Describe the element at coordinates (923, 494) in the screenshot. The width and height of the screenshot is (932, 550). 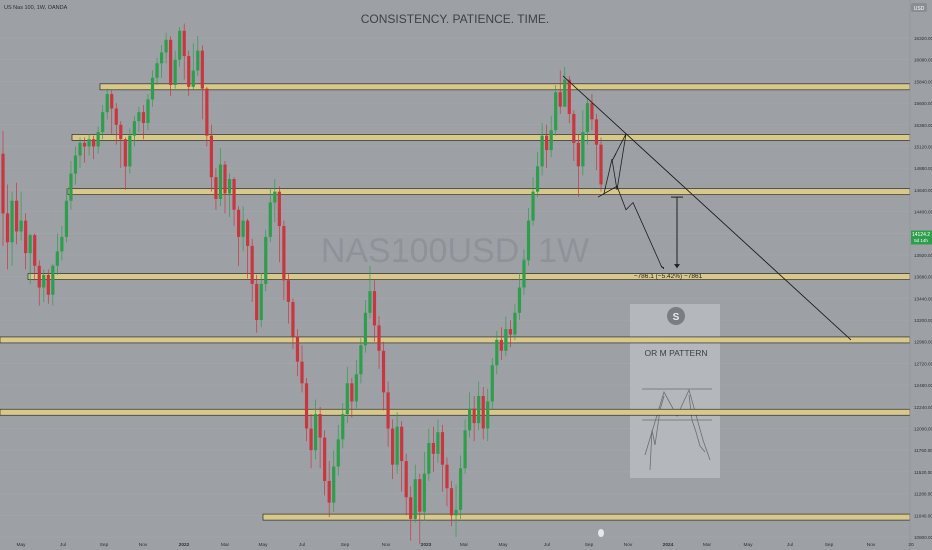
I see `y-tick-label: 11280.00` at that location.